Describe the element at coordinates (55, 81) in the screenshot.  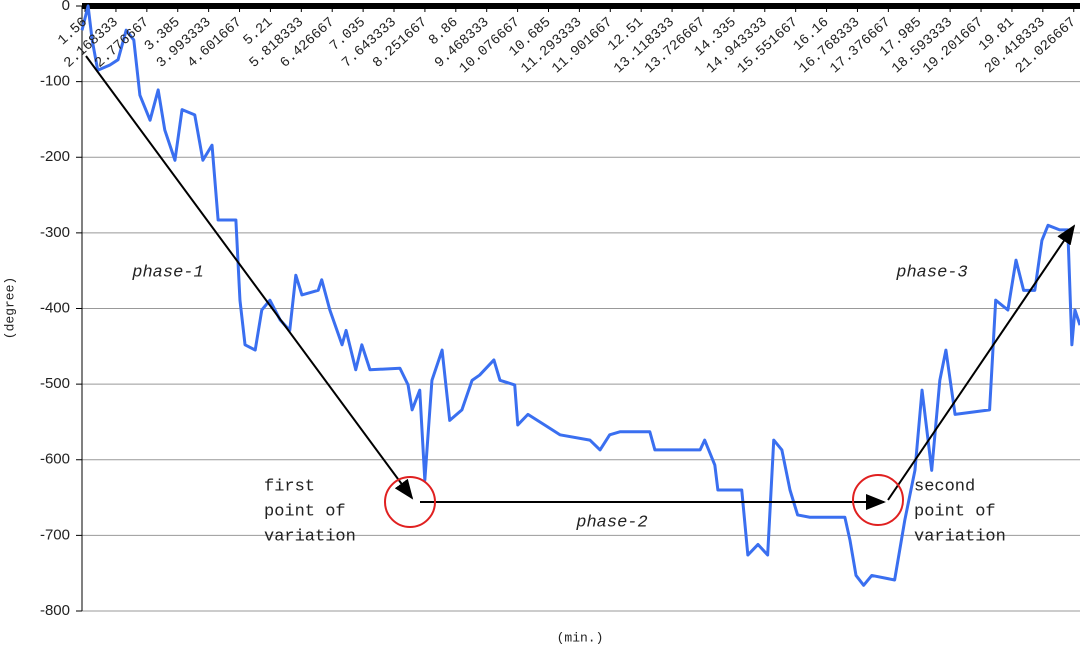
I see `y-tick-label: -100` at that location.